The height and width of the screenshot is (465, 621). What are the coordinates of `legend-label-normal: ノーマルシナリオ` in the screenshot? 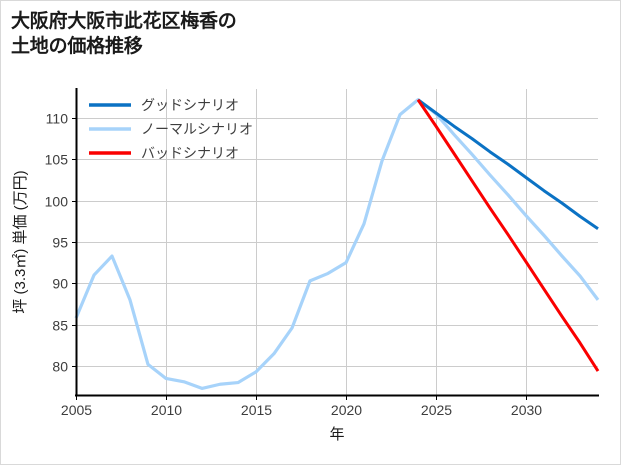 It's located at (197, 129).